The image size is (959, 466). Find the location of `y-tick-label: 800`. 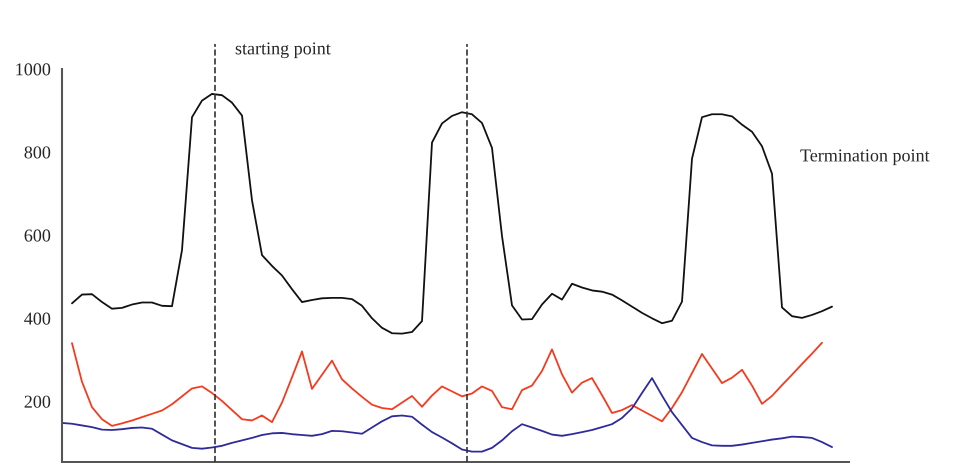

y-tick-label: 800 is located at coordinates (37, 152).